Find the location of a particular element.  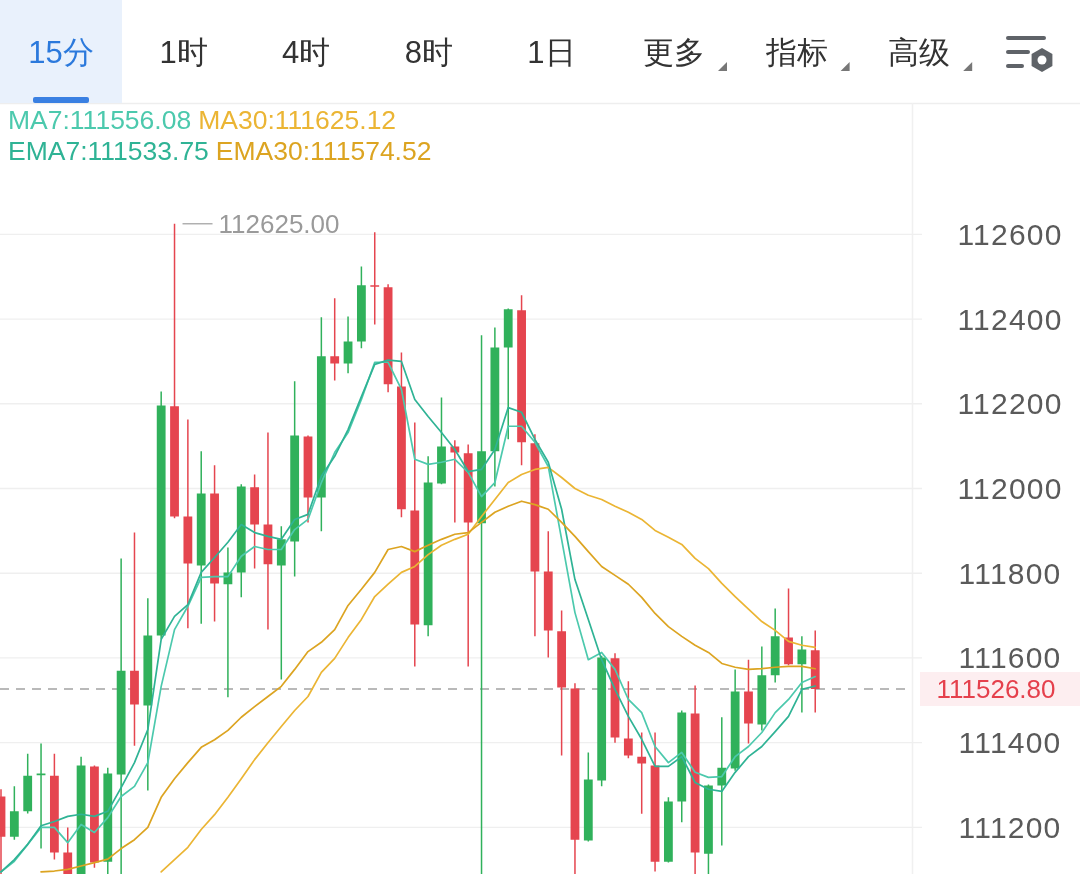

legend: EMA7:111533.75 is located at coordinates (108, 151).